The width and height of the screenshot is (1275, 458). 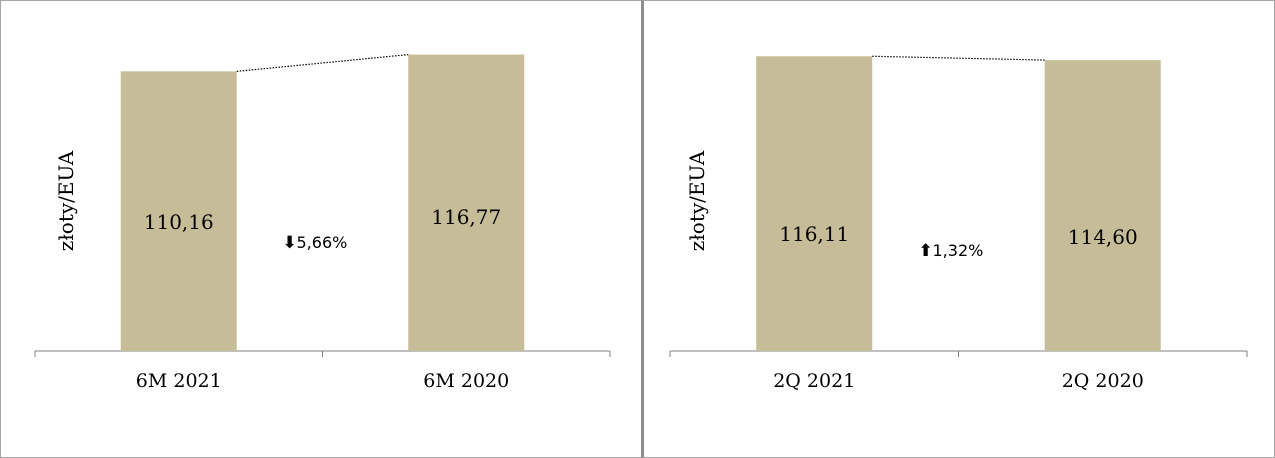 I want to click on bar-6m-2021, so click(x=178, y=211).